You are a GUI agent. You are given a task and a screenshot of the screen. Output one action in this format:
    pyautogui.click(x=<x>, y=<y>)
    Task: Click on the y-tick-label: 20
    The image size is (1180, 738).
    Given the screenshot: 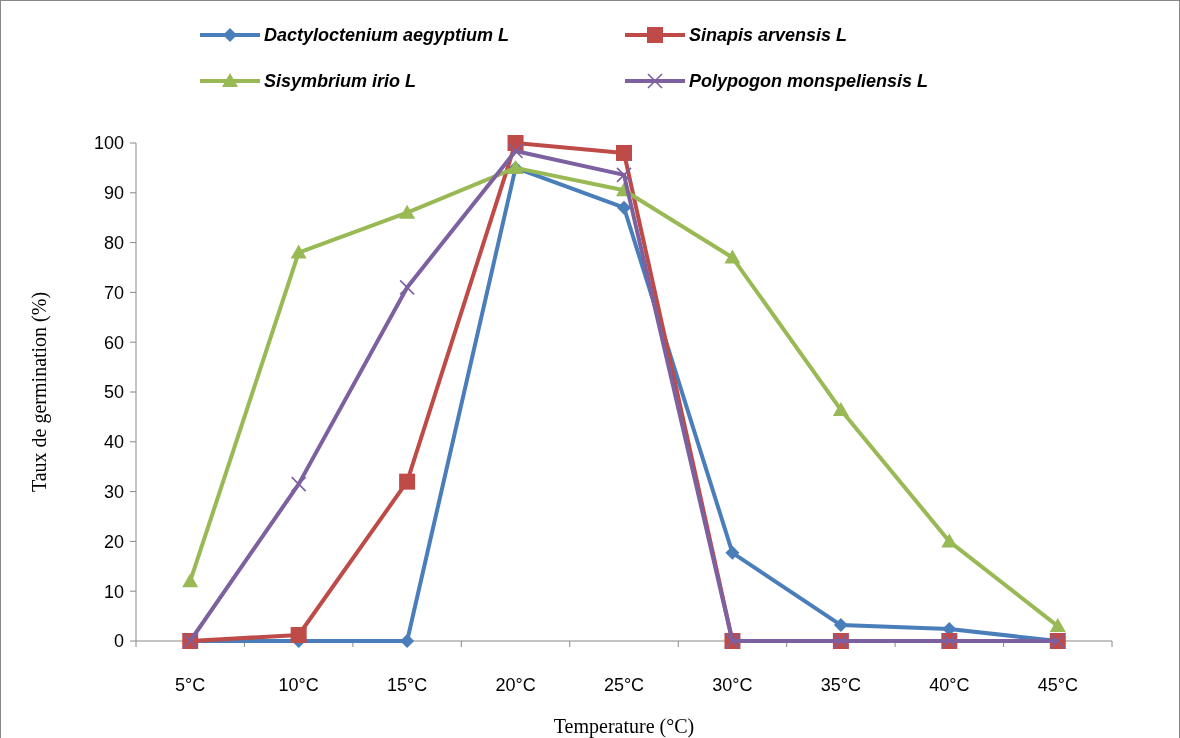 What is the action you would take?
    pyautogui.click(x=113, y=541)
    